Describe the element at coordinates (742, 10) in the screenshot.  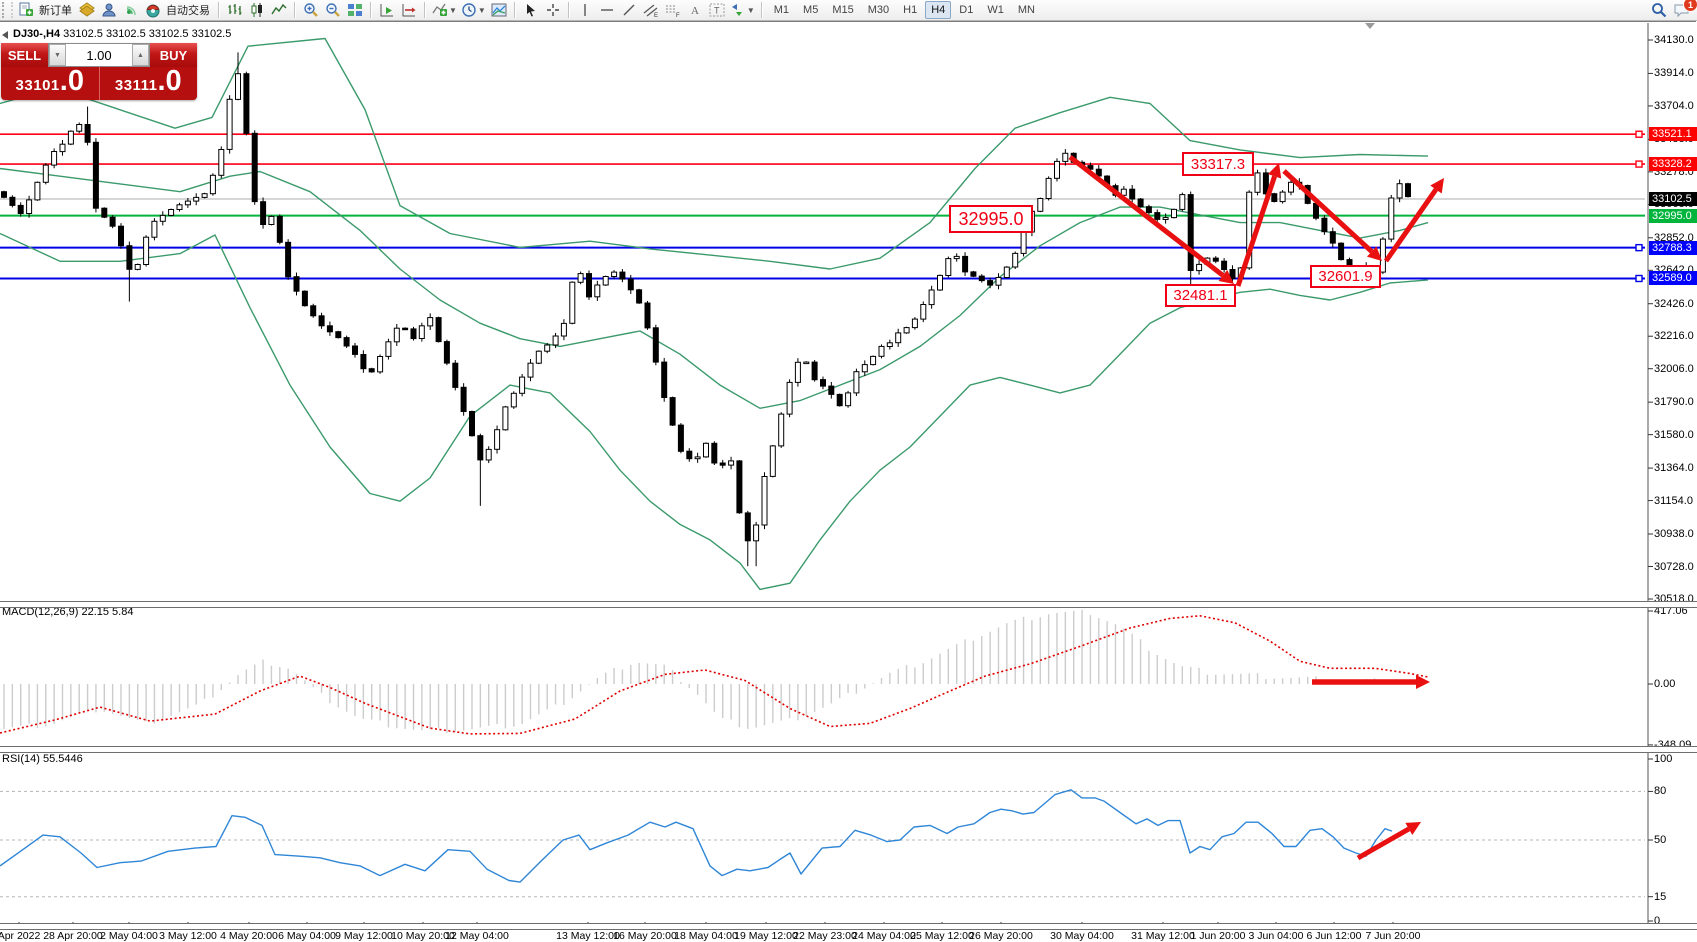
I see `arrows-tool-button: ▼` at that location.